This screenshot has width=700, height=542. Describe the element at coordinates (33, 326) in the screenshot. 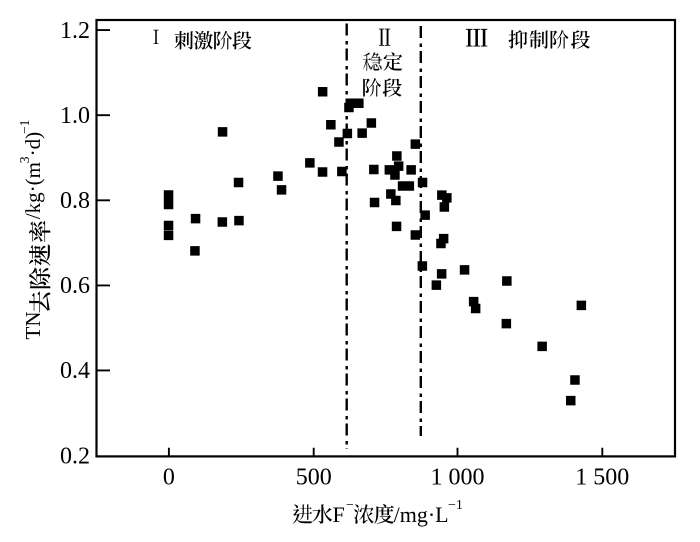

I see `svg-text: TN` at that location.